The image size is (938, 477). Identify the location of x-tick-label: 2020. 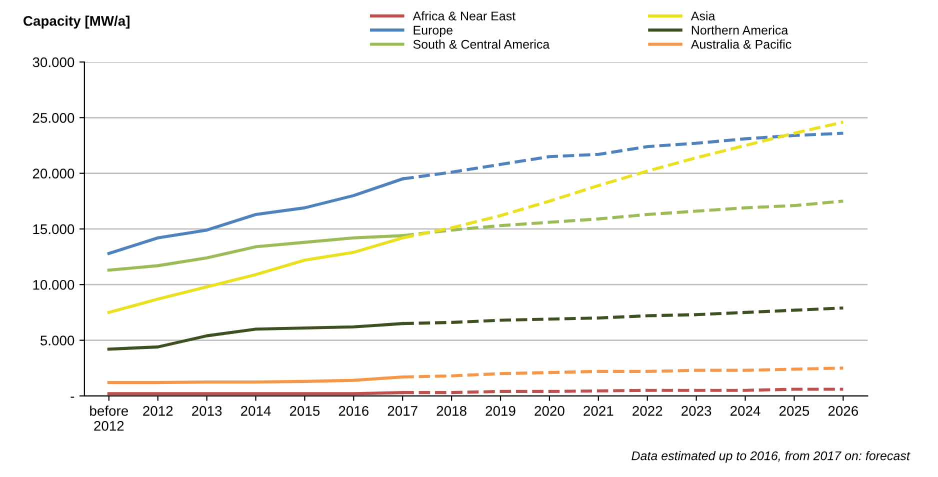
(549, 411).